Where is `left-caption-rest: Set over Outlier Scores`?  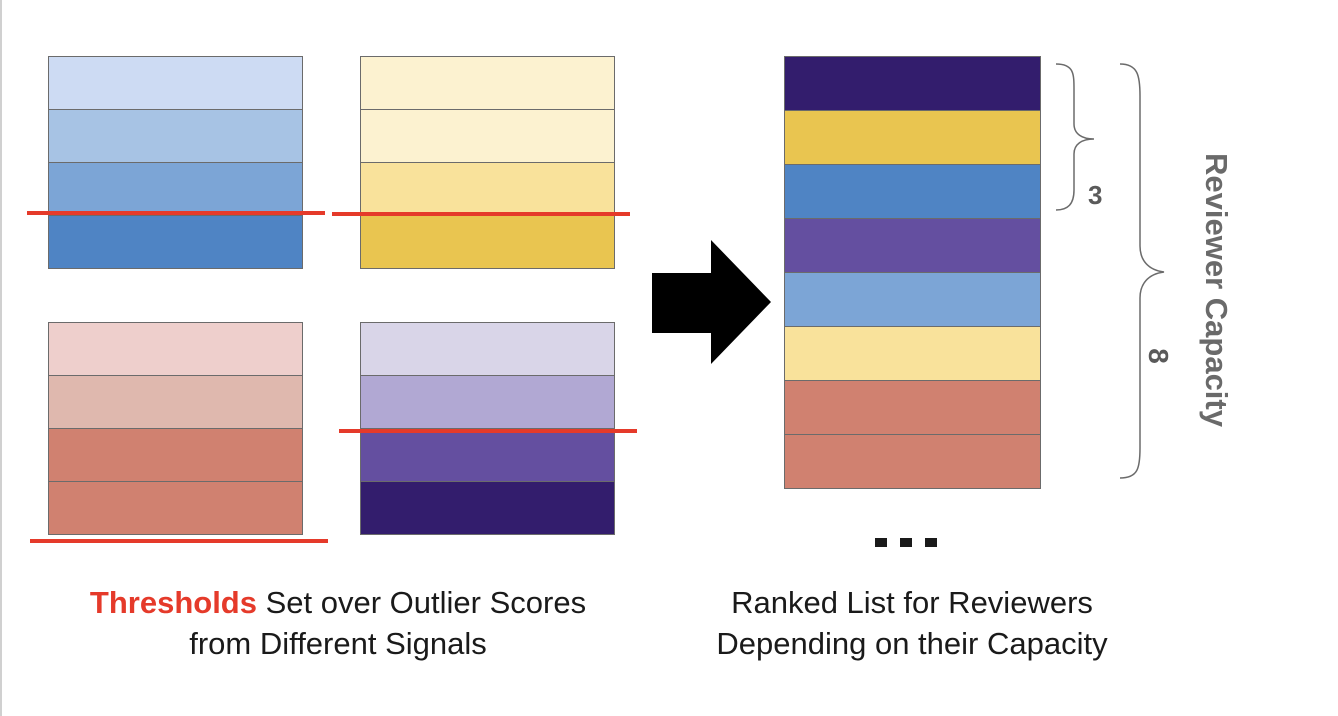
left-caption-rest: Set over Outlier Scores is located at coordinates (422, 602).